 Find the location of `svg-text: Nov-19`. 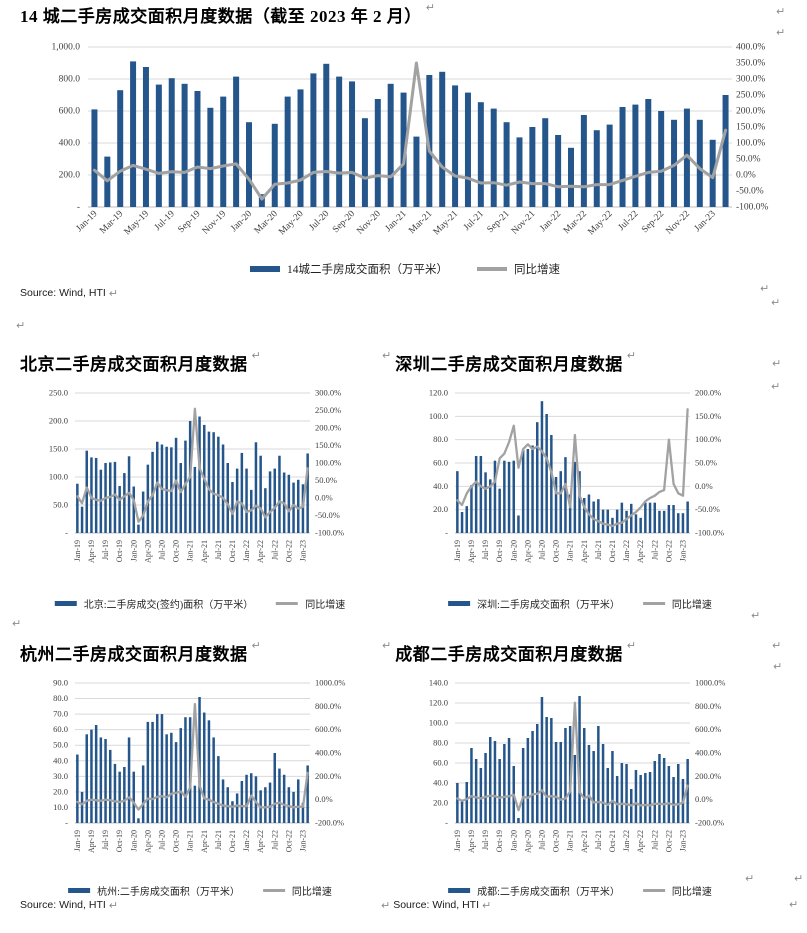

svg-text: Nov-19 is located at coordinates (215, 223).